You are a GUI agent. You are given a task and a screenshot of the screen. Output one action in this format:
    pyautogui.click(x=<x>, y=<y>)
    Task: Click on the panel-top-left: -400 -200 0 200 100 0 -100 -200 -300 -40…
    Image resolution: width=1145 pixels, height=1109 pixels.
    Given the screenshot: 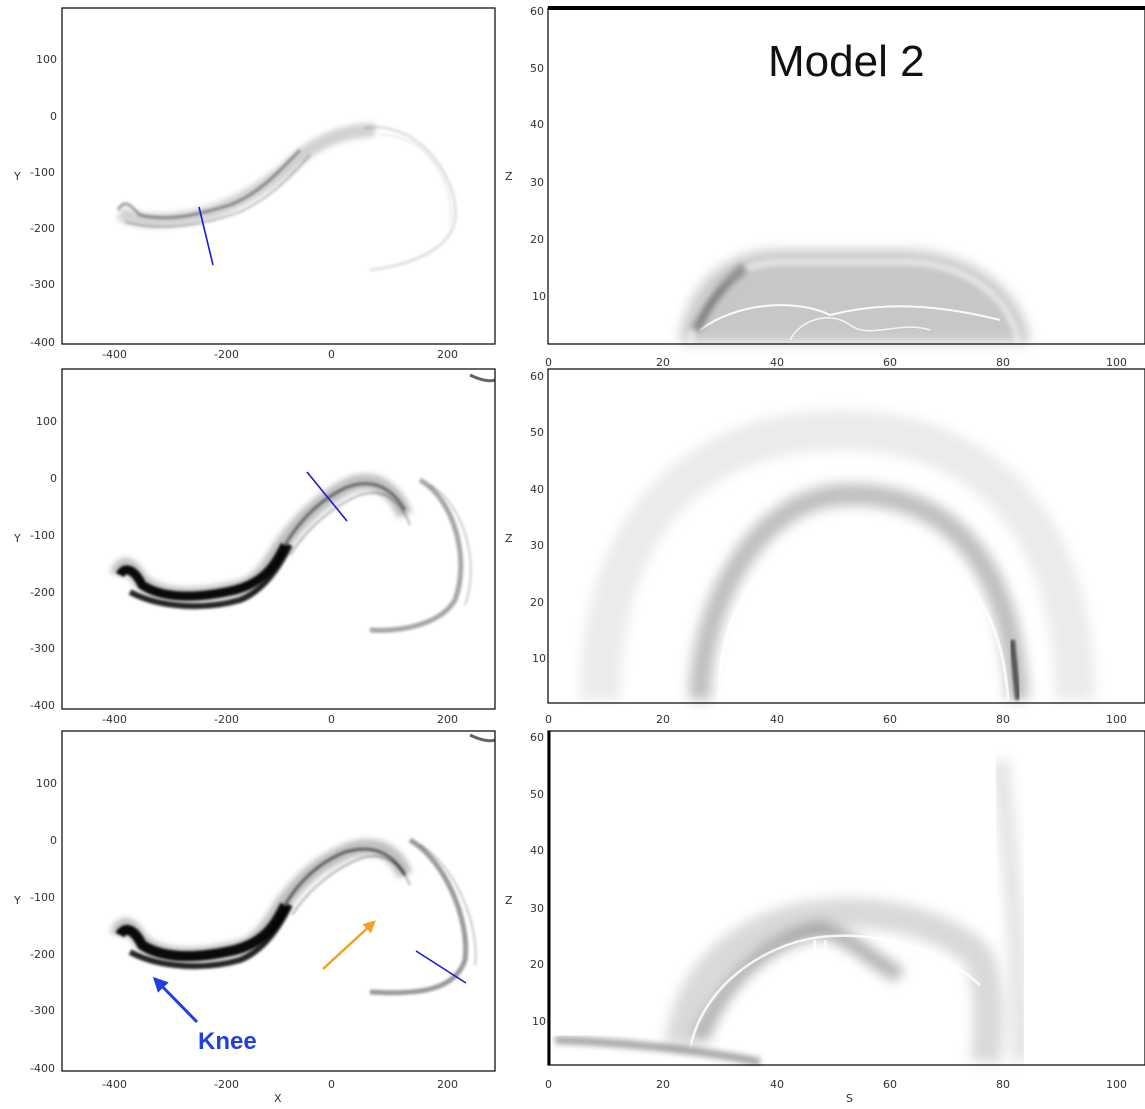 What is the action you would take?
    pyautogui.click(x=254, y=184)
    